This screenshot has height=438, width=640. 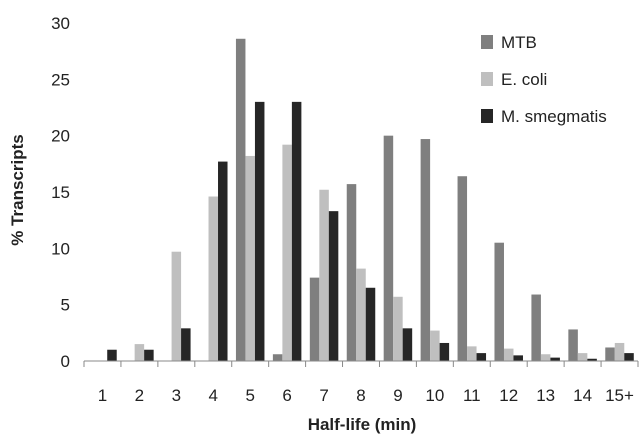 I want to click on x-tick-label: 2, so click(x=139, y=395).